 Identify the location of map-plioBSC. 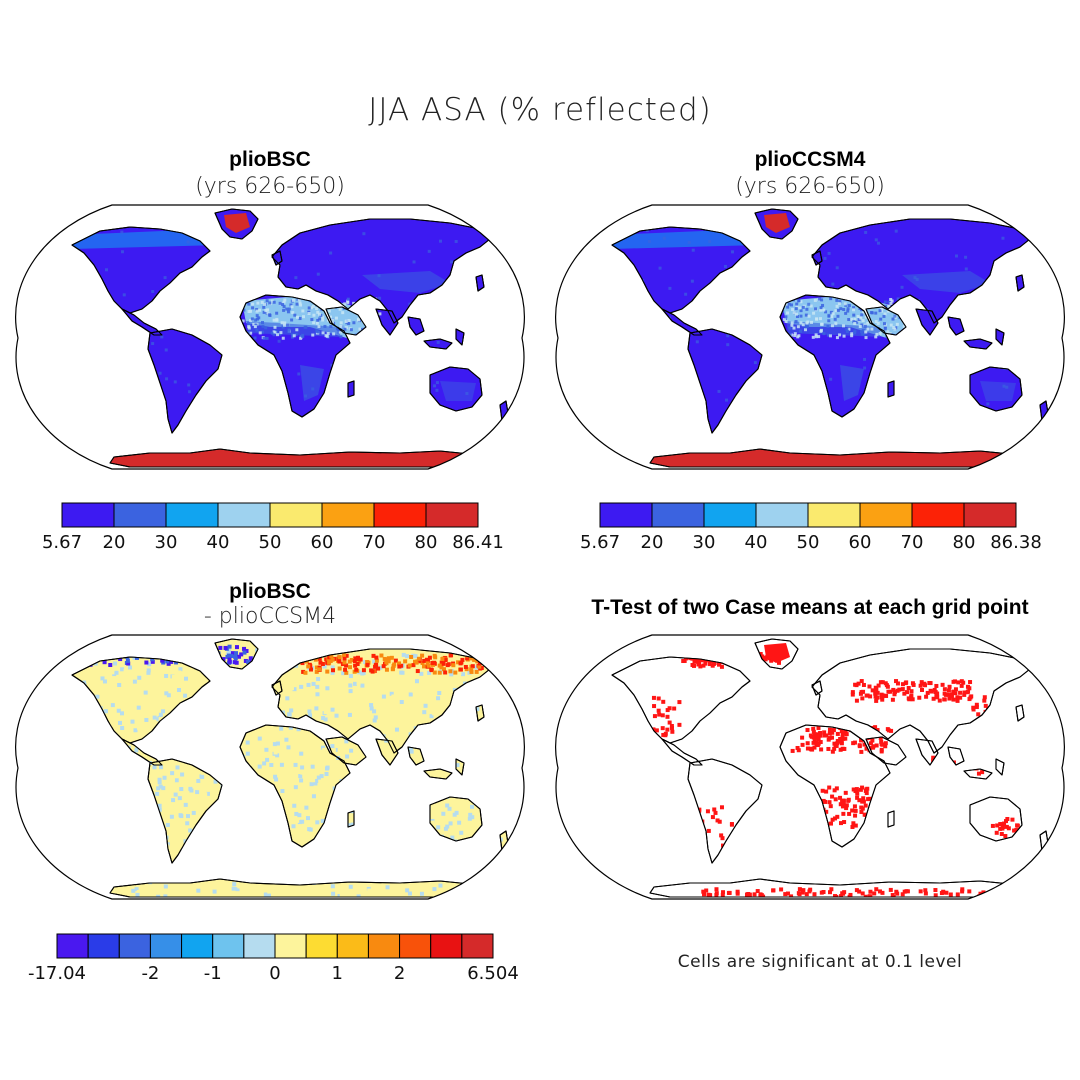
(270, 337).